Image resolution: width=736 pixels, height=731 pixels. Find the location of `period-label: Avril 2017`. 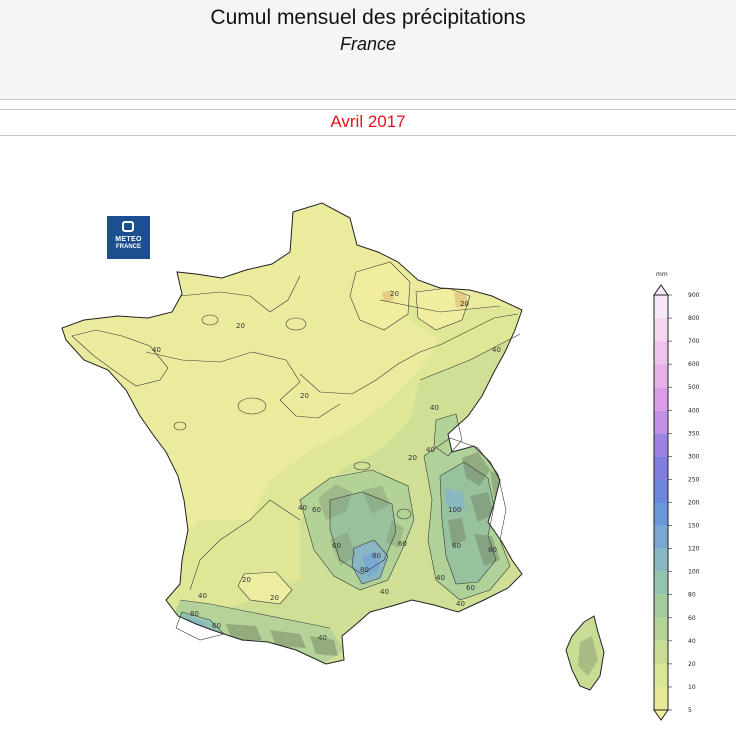

period-label: Avril 2017 is located at coordinates (368, 121).